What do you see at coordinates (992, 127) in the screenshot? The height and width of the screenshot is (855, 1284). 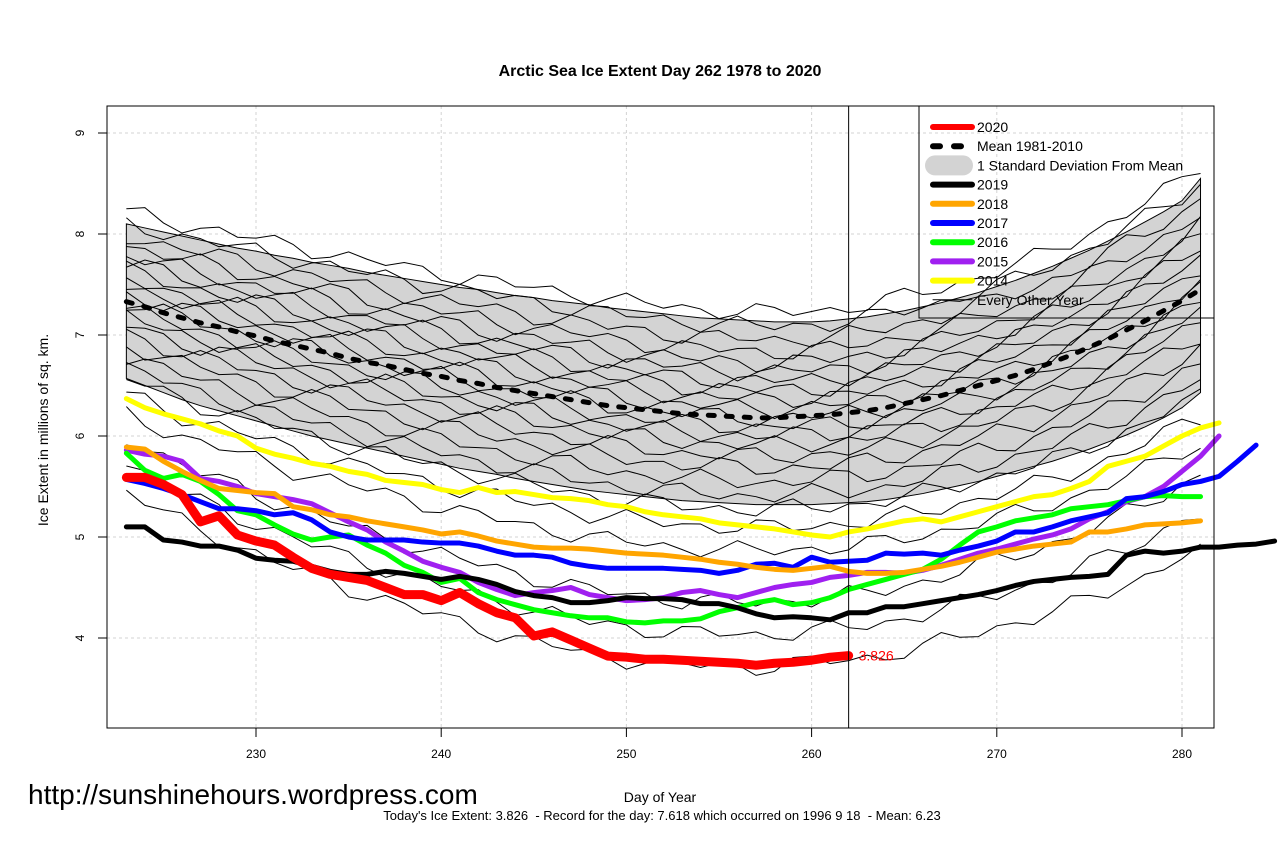 I see `legend-label: 2020` at bounding box center [992, 127].